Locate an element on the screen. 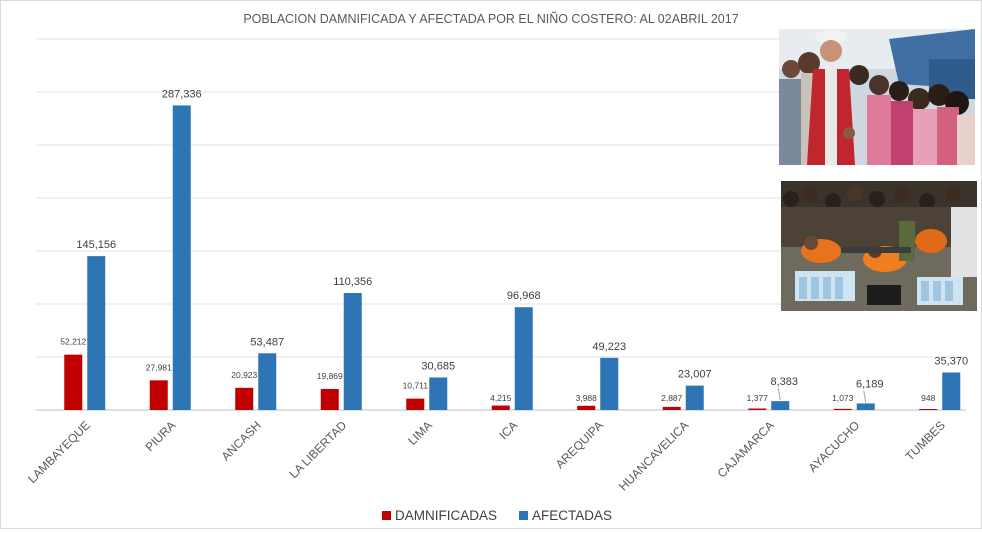 The height and width of the screenshot is (533, 982). legend: DAMNIFICADAS AFECTADAS is located at coordinates (497, 515).